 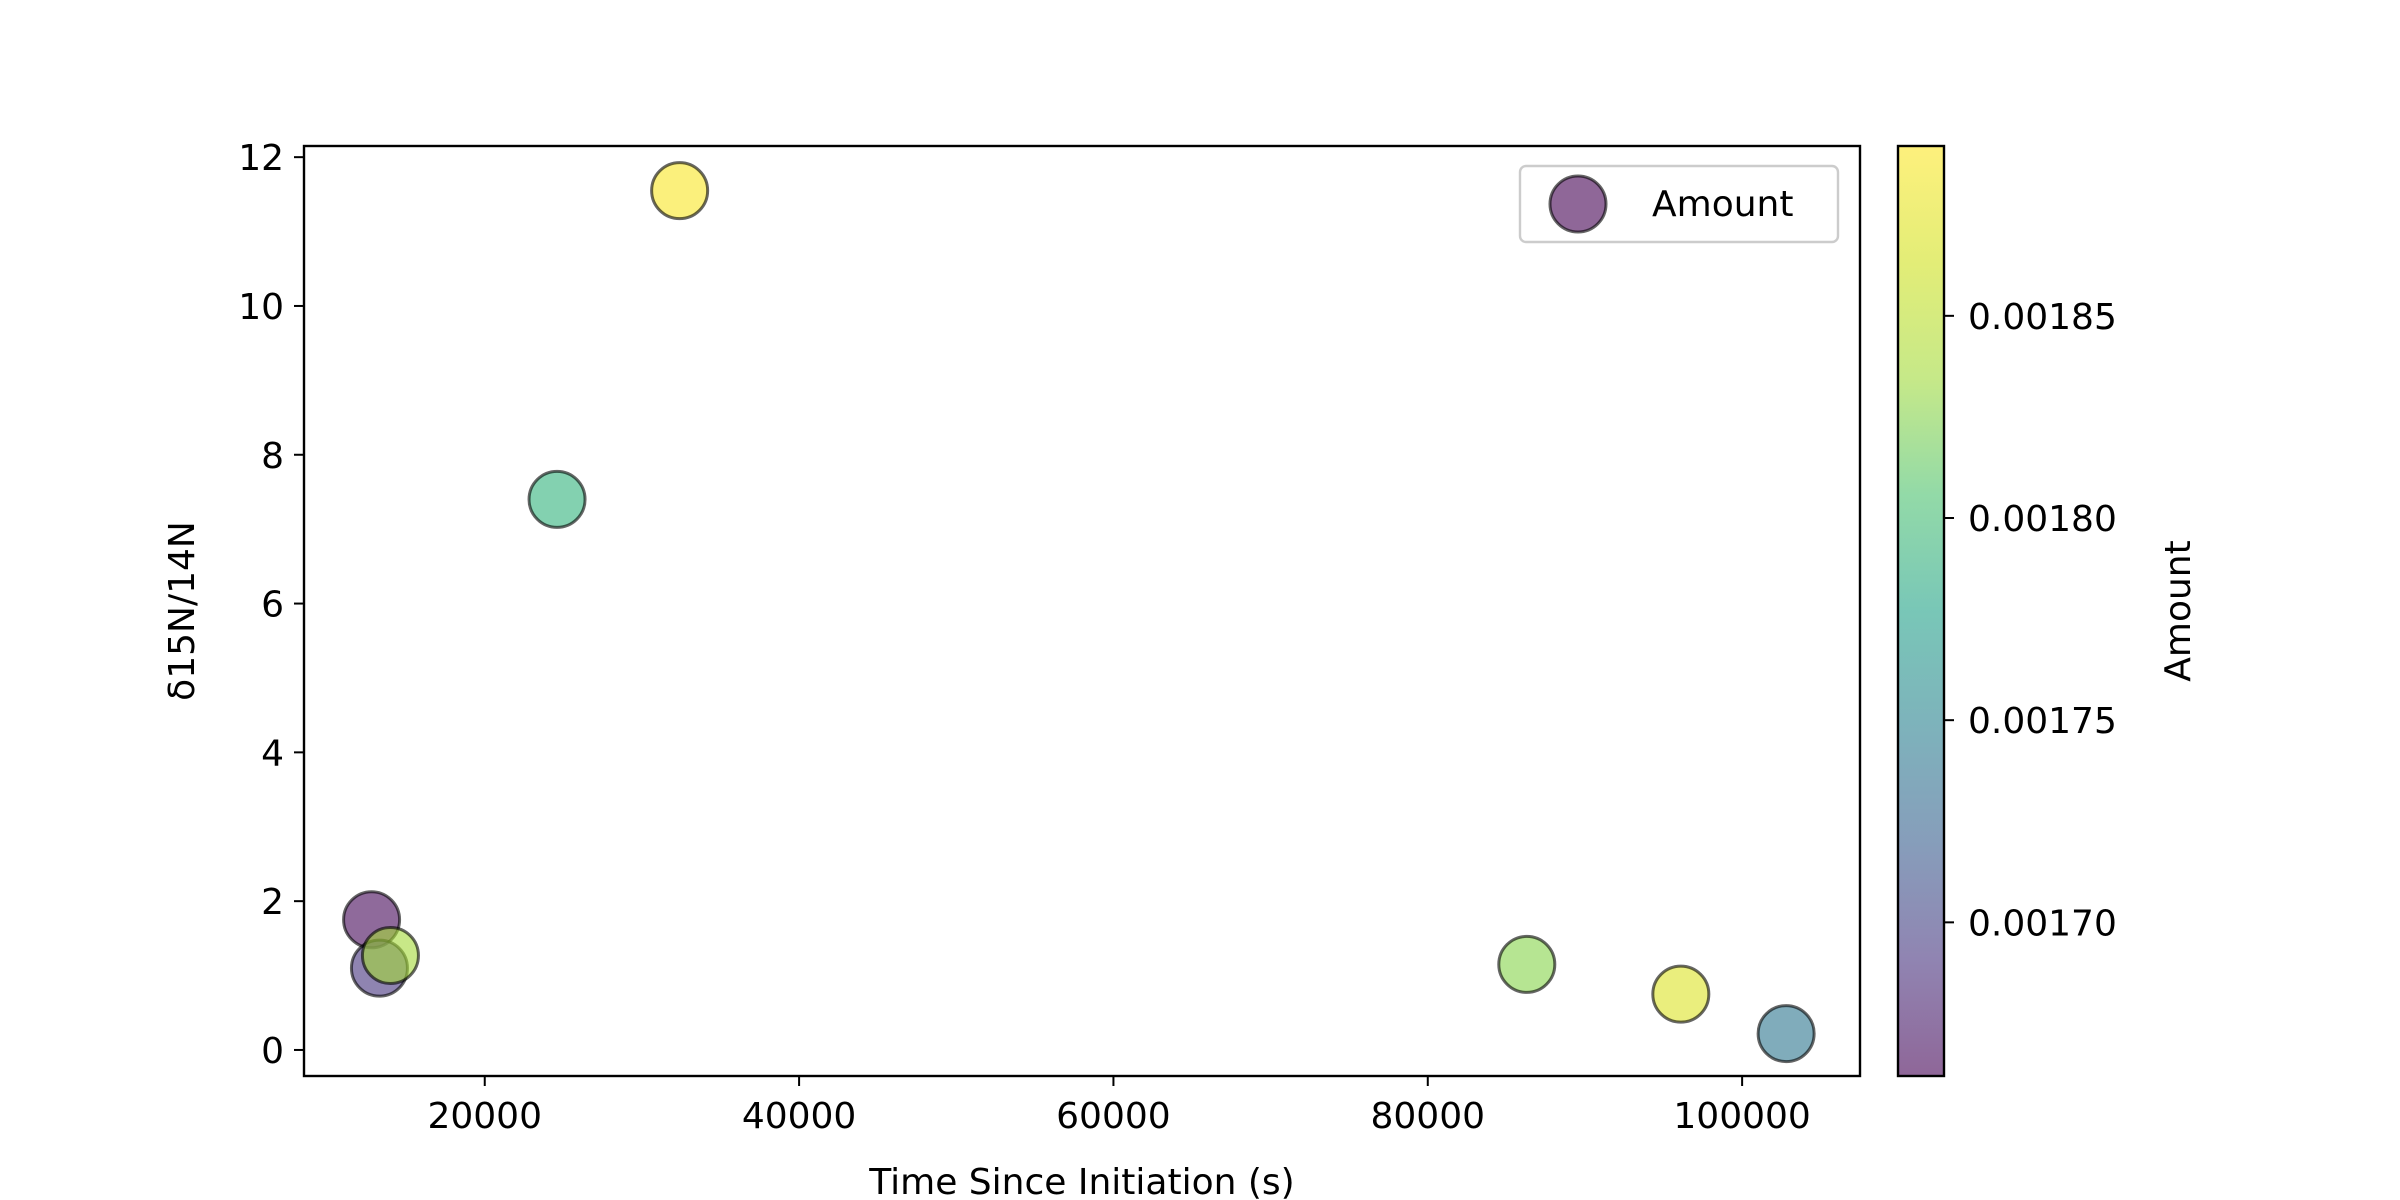 I want to click on colorbar-gradient, so click(x=1921, y=611).